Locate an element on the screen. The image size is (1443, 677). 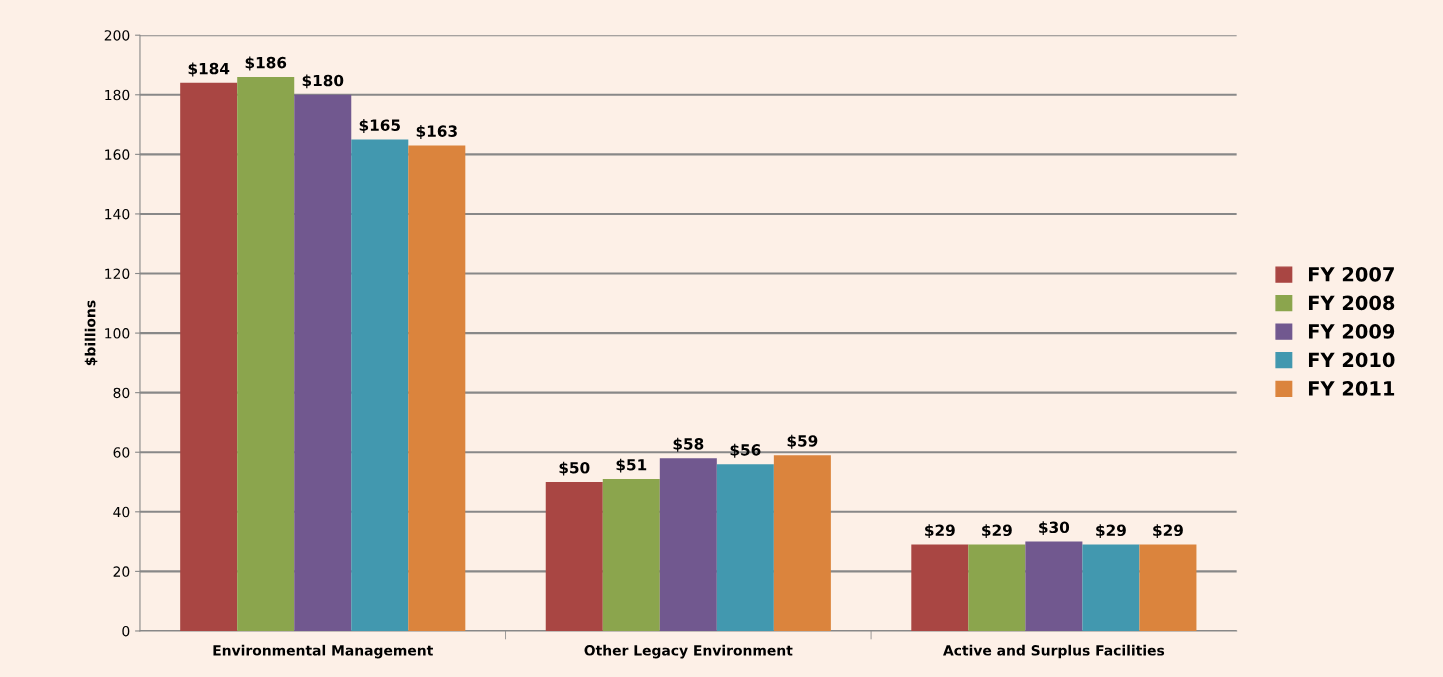
data-label: $50 is located at coordinates (574, 468).